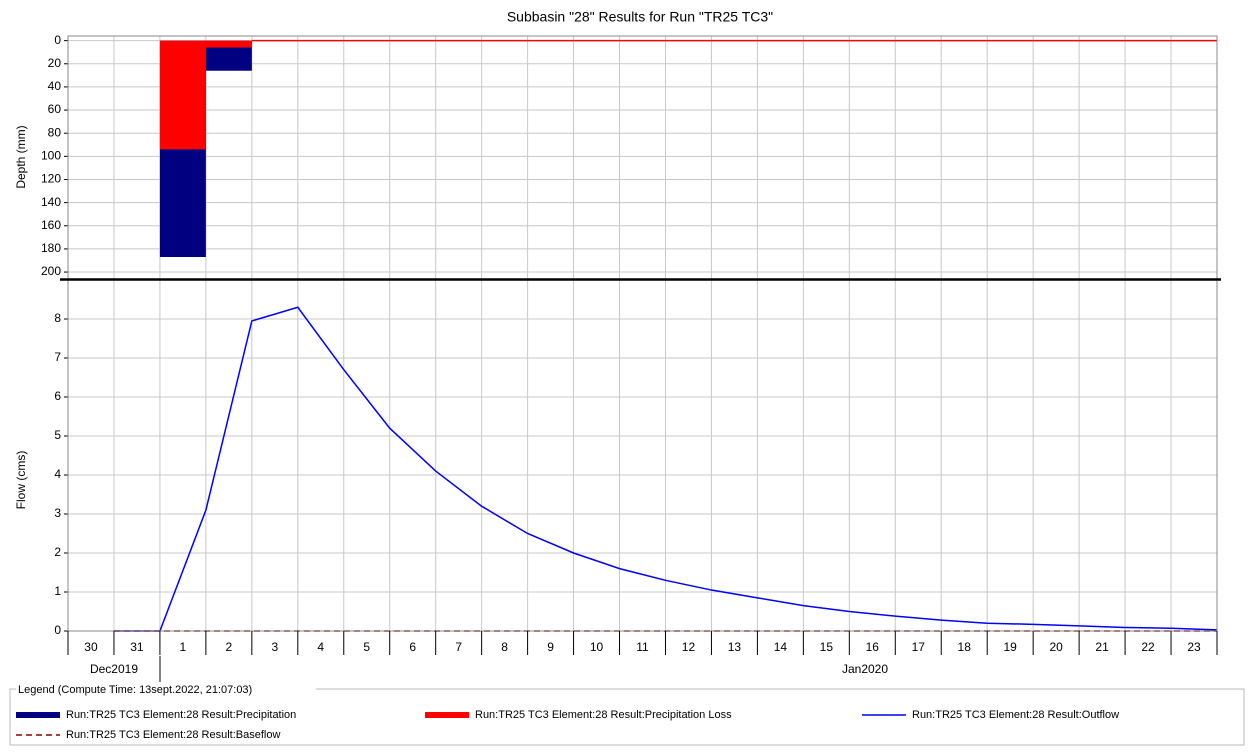  I want to click on x-tick-label: 20, so click(1056, 647).